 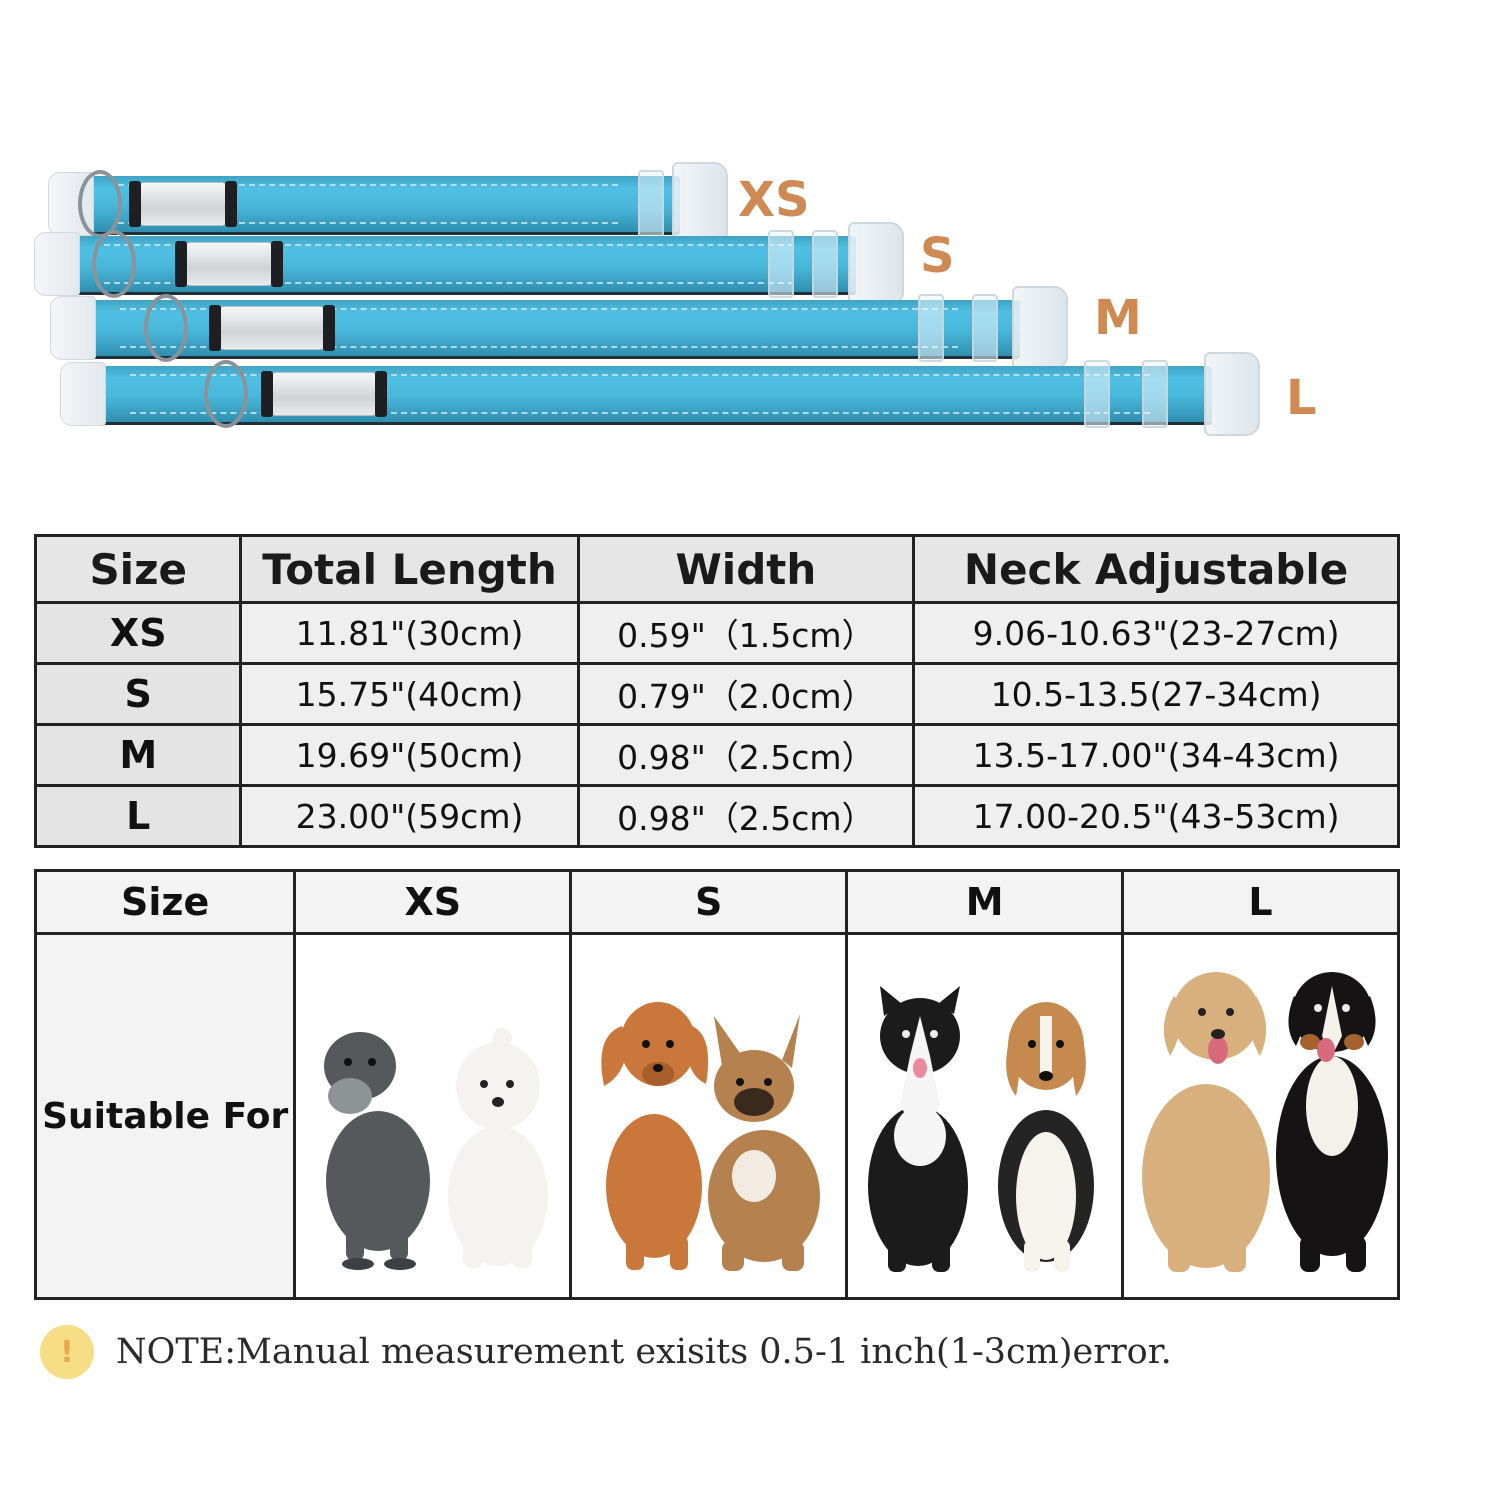 What do you see at coordinates (1156, 816) in the screenshot?
I see `cell-neck-adjustable: 17.00-20.5"(43-53cm)` at bounding box center [1156, 816].